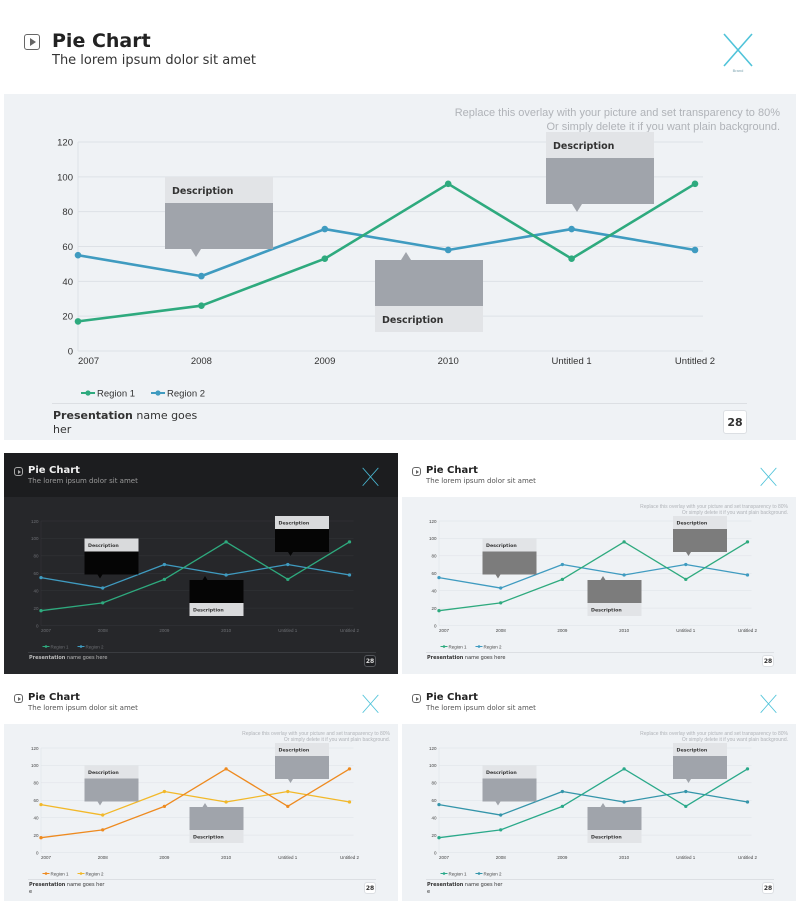  What do you see at coordinates (35, 521) in the screenshot?
I see `y-tick-label: 120` at bounding box center [35, 521].